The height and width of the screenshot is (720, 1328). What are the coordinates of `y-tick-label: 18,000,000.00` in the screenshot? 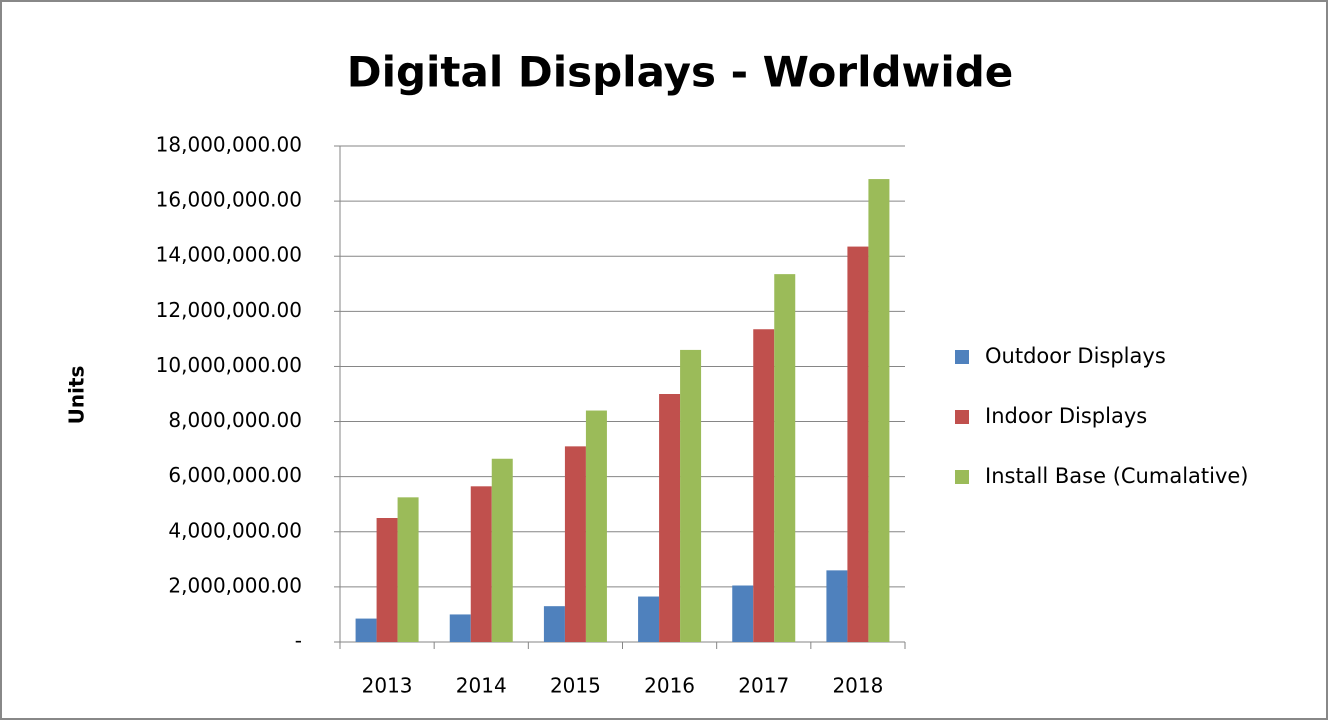 It's located at (229, 145).